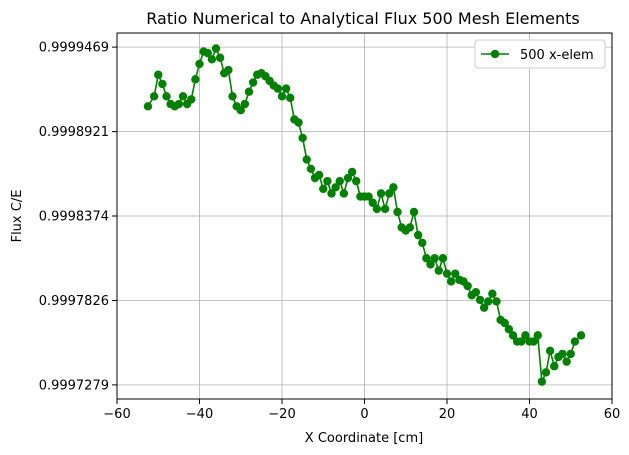  What do you see at coordinates (199, 414) in the screenshot?
I see `x-tick-label: −40` at bounding box center [199, 414].